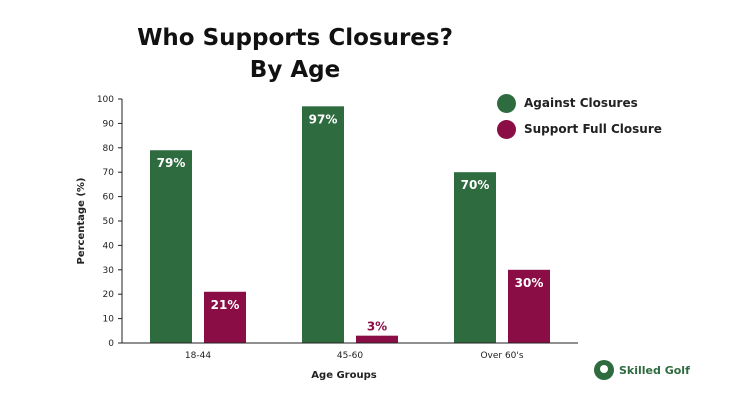 This screenshot has width=750, height=411. Describe the element at coordinates (198, 356) in the screenshot. I see `x-tick-label: 18-44` at that location.